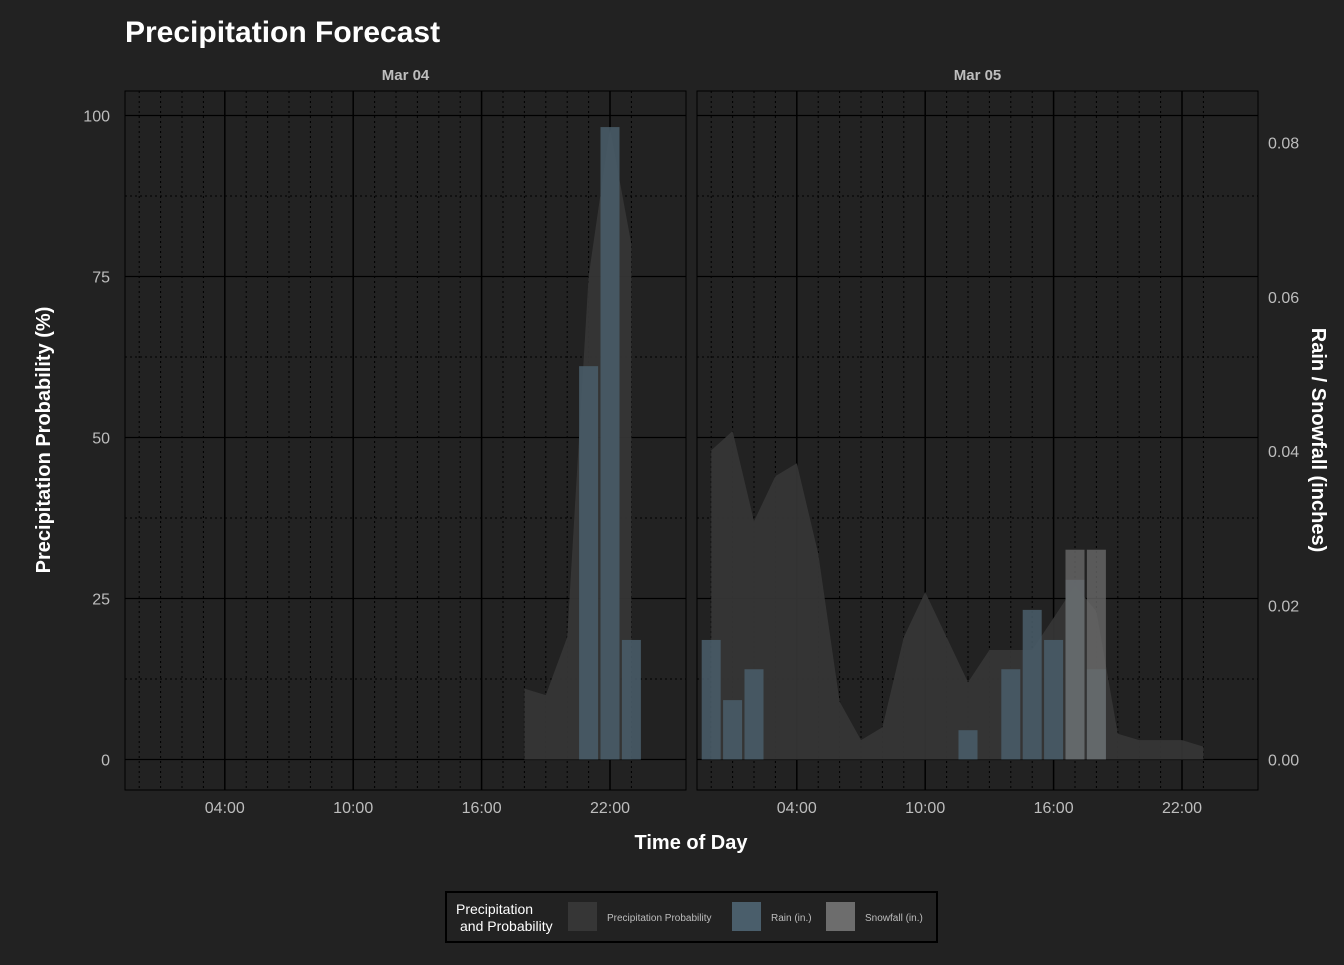 This screenshot has width=1344, height=965. Describe the element at coordinates (494, 909) in the screenshot. I see `legend-title-line-1: Precipitation` at that location.